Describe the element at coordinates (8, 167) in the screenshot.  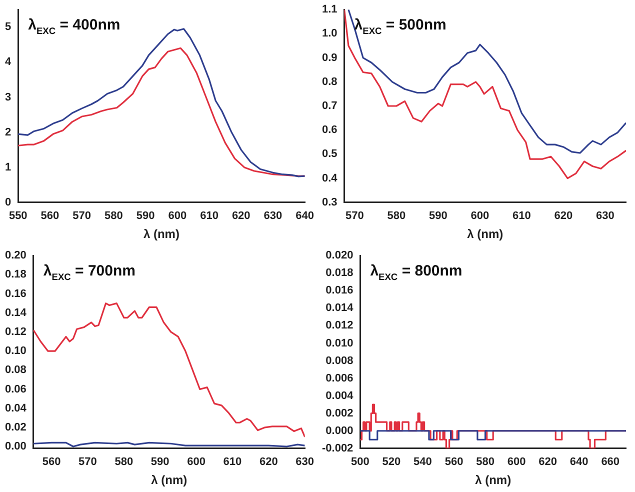
I see `y-tick-label: 1` at that location.